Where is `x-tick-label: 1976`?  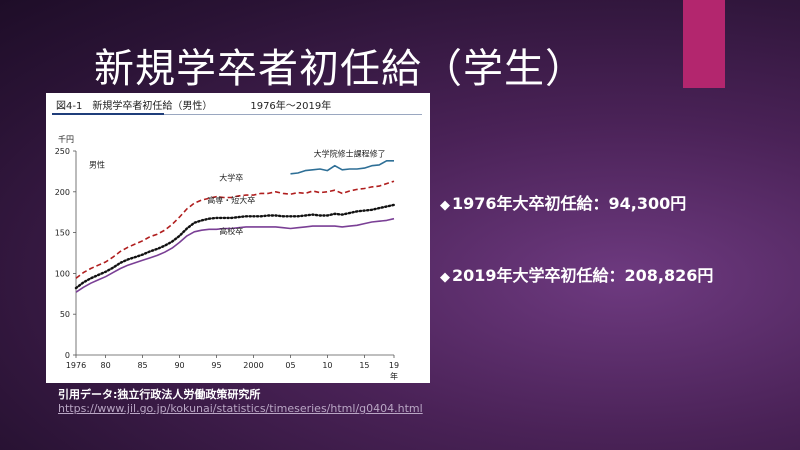
x-tick-label: 1976 is located at coordinates (76, 365).